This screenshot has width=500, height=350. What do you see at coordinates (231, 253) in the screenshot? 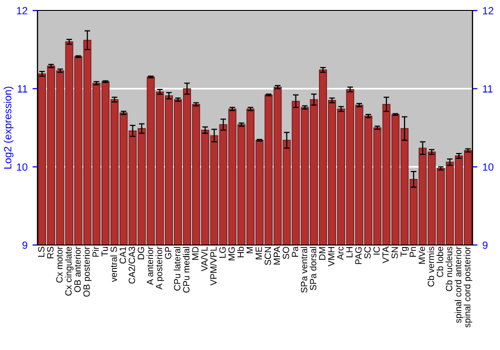
I see `x-tick-label: MG` at bounding box center [231, 253].